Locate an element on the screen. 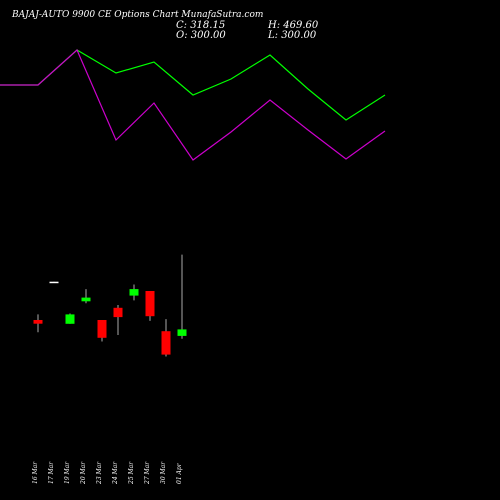  x-tick-label: 24 Mar is located at coordinates (115, 473).